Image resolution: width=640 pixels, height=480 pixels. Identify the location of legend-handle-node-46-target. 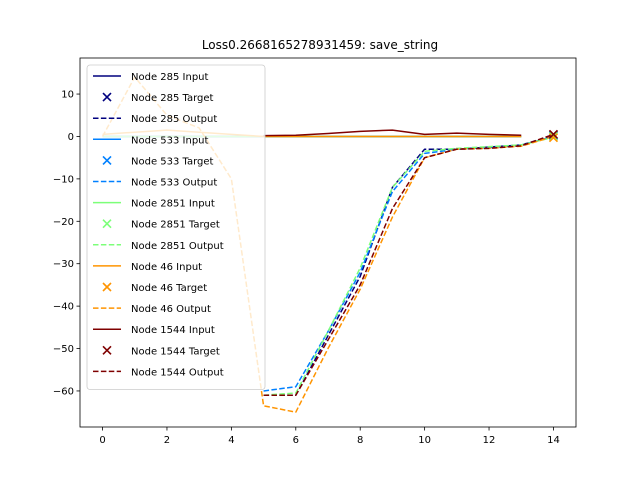
(107, 287).